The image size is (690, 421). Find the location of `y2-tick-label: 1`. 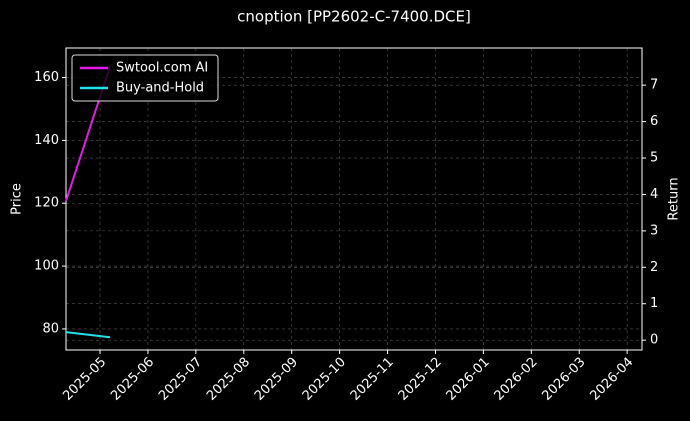

y2-tick-label: 1 is located at coordinates (654, 303).